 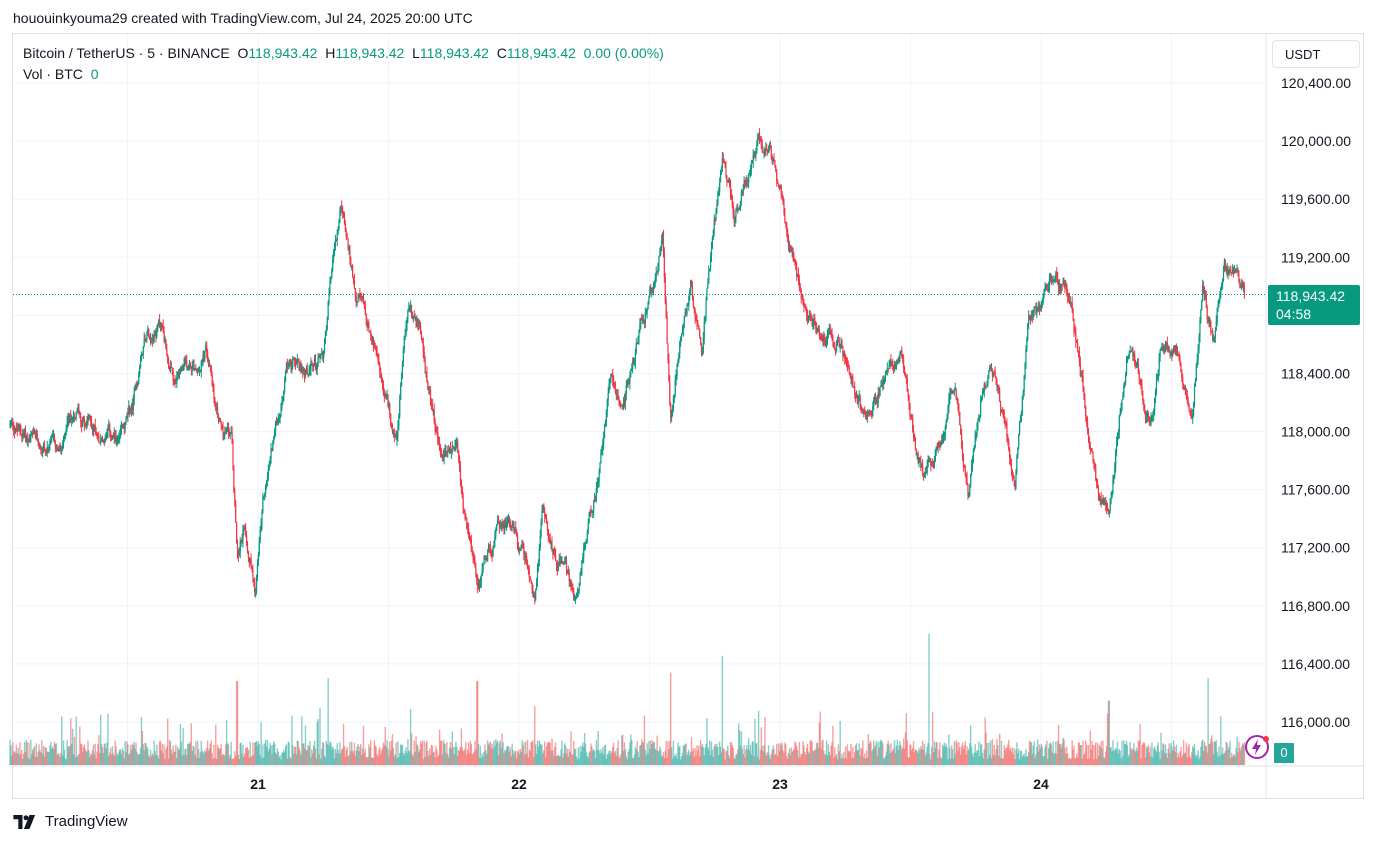 I want to click on volume-legend: Vol · BTC 0, so click(x=60, y=74).